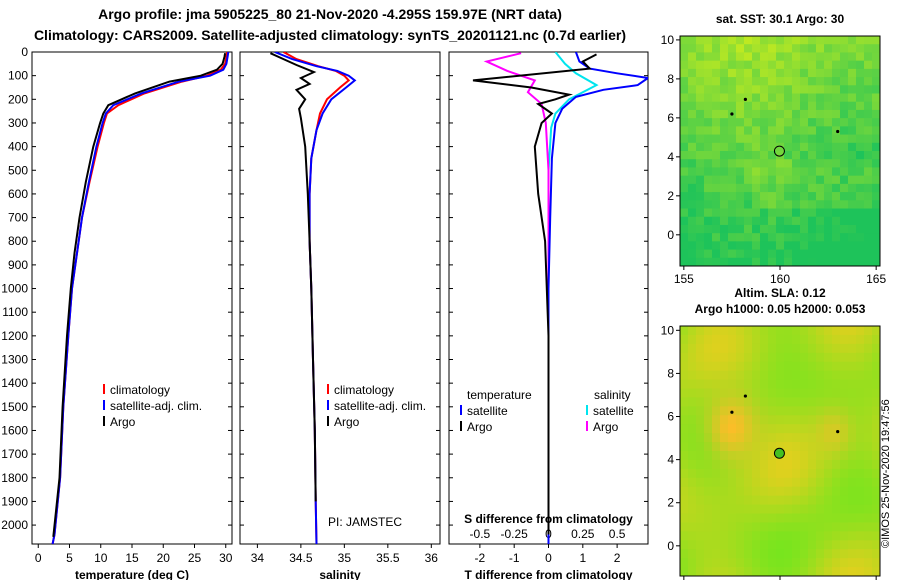 The image size is (900, 580). What do you see at coordinates (195, 558) in the screenshot?
I see `temperature-xtick-label: 25` at bounding box center [195, 558].